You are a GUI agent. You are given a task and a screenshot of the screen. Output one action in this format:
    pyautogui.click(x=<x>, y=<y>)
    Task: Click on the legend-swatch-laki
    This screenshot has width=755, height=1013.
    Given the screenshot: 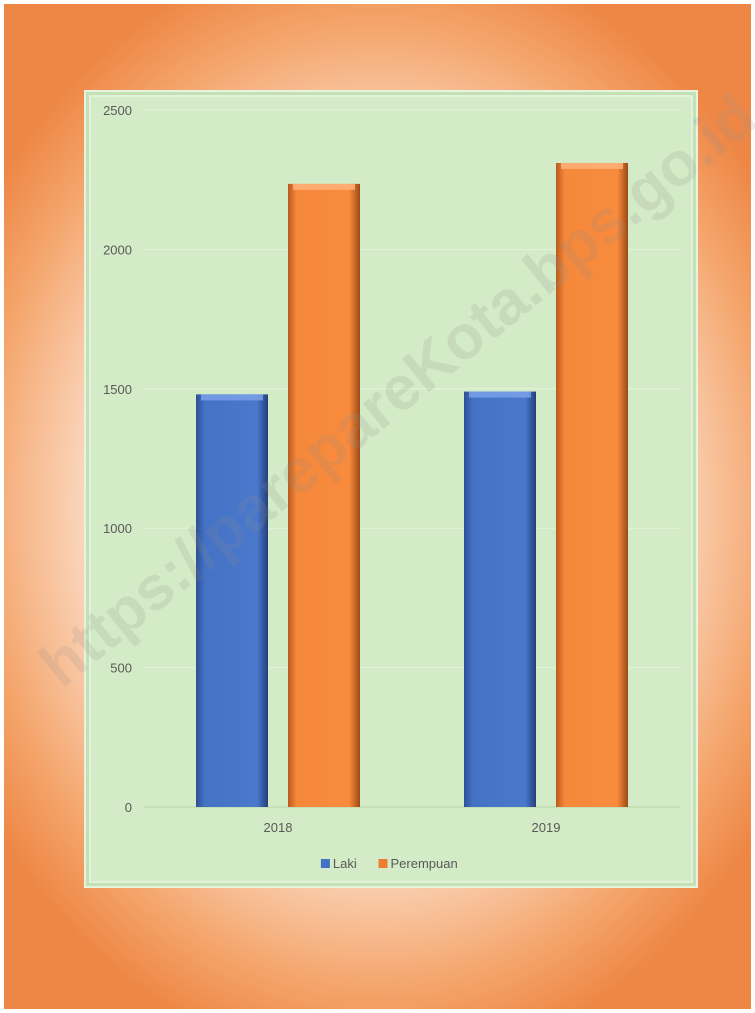 What is the action you would take?
    pyautogui.click(x=325, y=863)
    